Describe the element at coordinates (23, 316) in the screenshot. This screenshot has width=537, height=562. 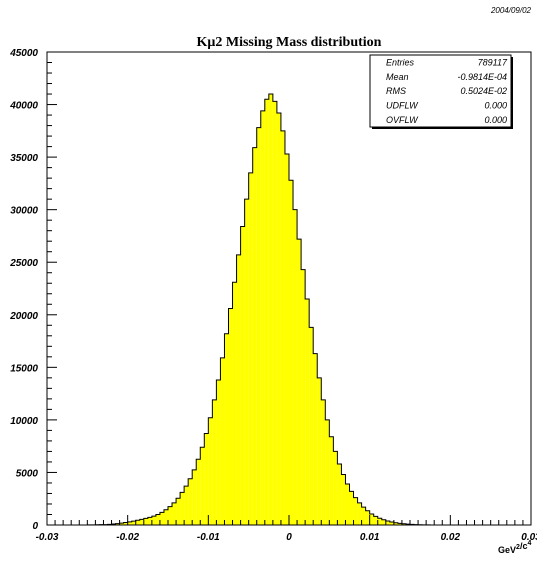
I see `y-tick-label: 20000` at that location.